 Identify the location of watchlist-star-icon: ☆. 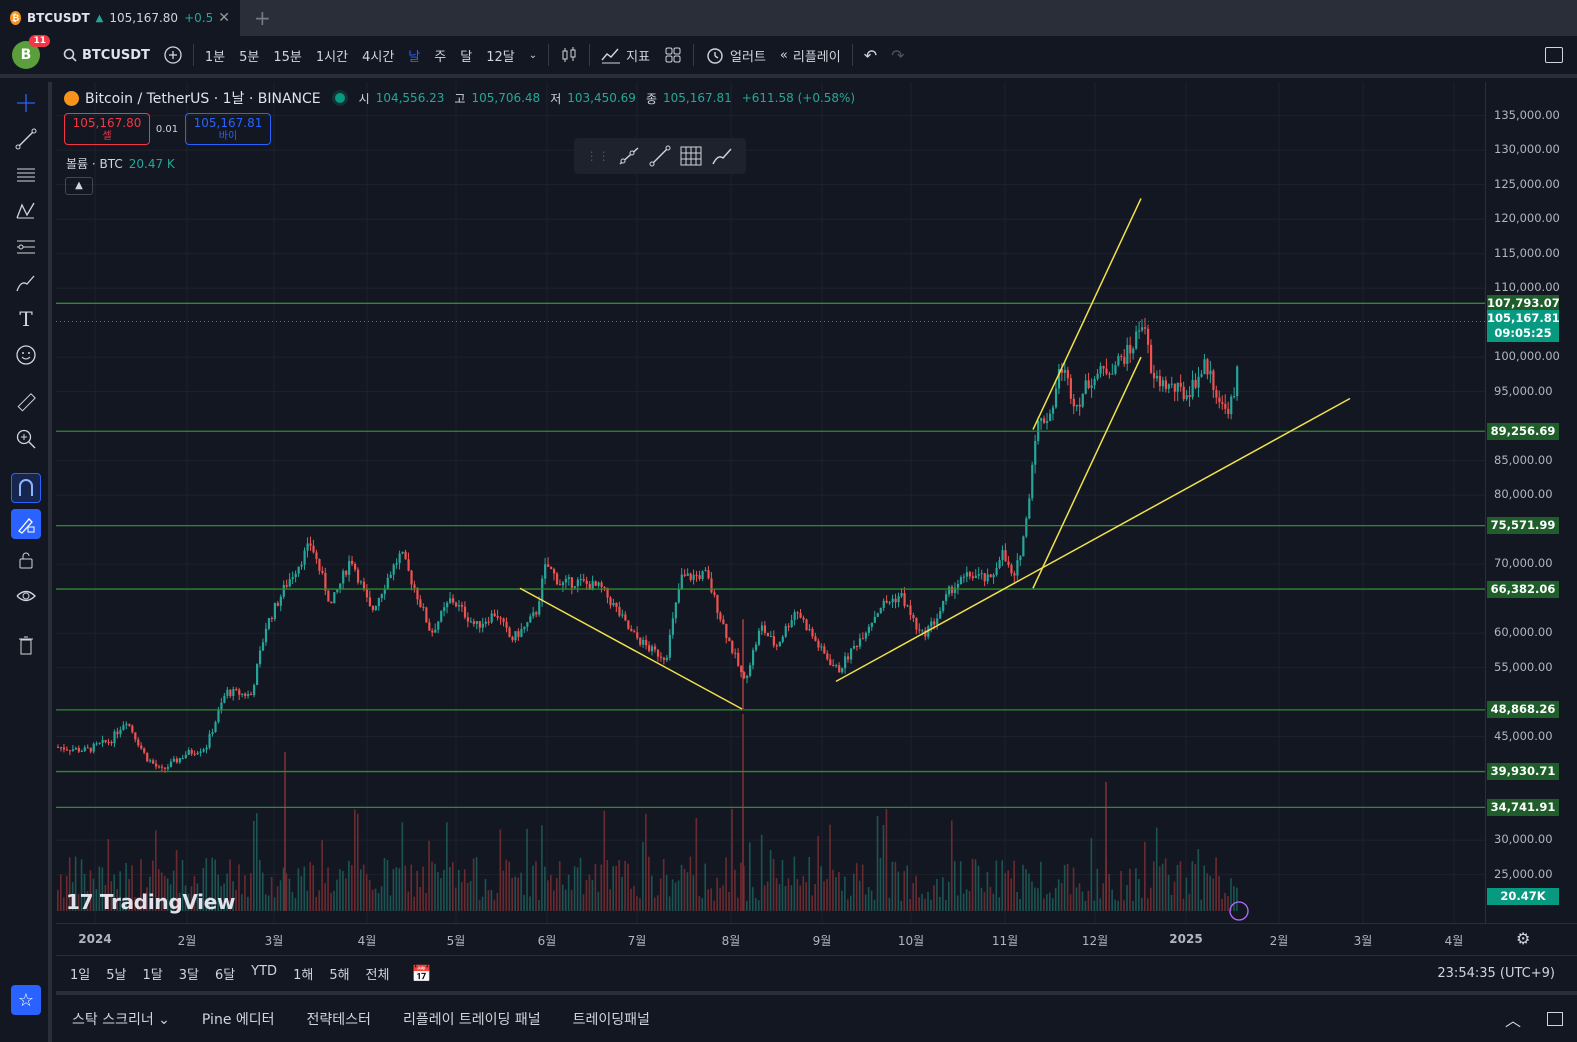
(26, 1000).